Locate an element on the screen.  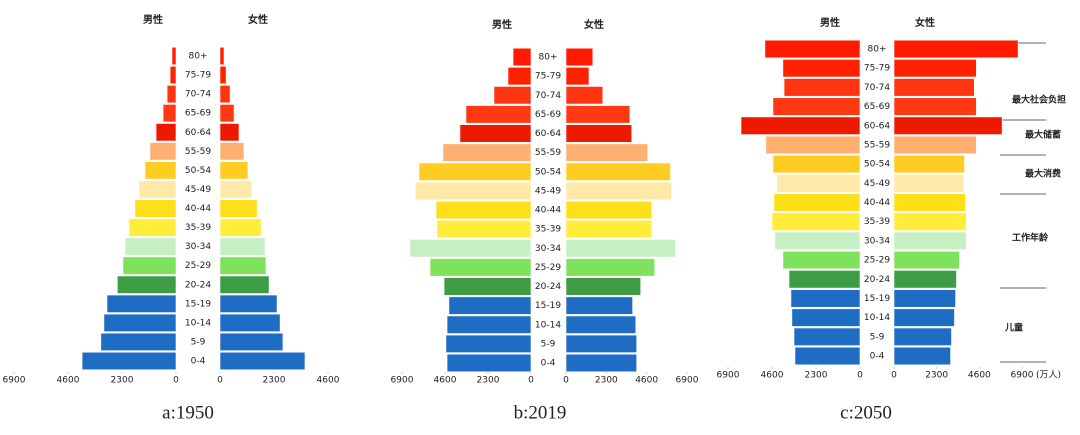
annotation: 工作年龄 is located at coordinates (1030, 238).